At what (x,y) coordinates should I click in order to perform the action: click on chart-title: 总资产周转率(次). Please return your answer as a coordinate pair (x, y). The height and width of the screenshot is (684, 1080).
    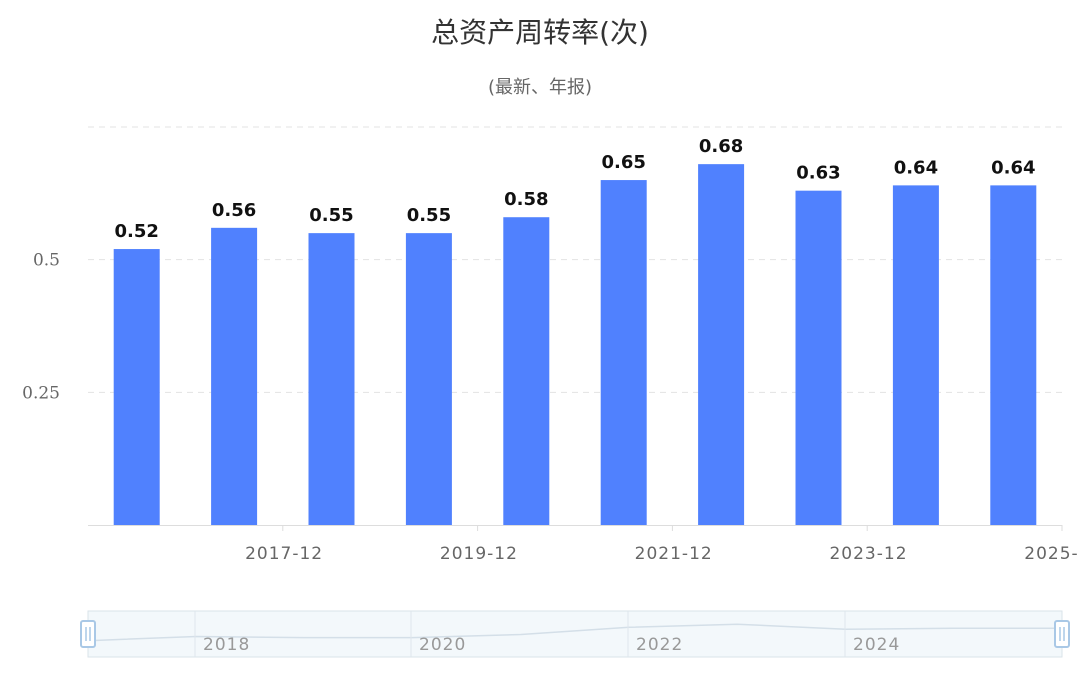
    Looking at the image, I should click on (540, 32).